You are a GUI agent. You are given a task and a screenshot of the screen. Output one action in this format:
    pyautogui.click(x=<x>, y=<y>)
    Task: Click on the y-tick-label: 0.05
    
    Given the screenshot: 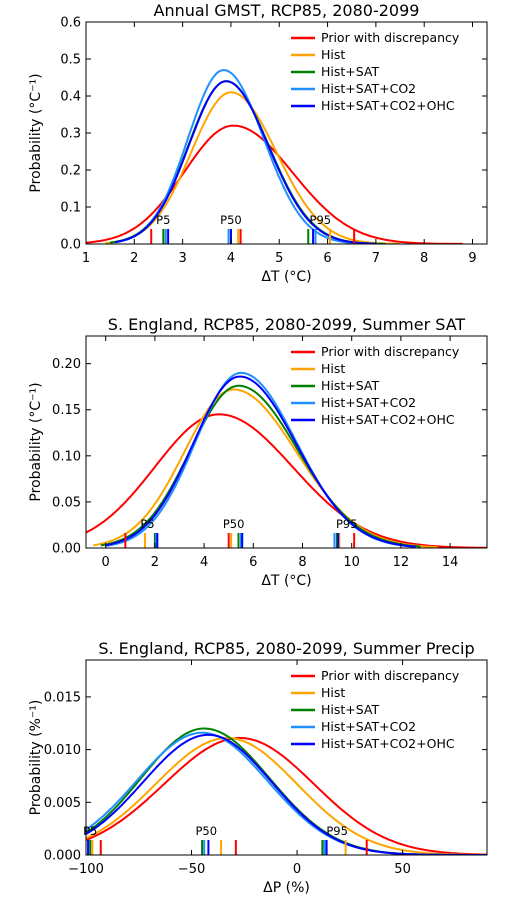 What is the action you would take?
    pyautogui.click(x=66, y=502)
    